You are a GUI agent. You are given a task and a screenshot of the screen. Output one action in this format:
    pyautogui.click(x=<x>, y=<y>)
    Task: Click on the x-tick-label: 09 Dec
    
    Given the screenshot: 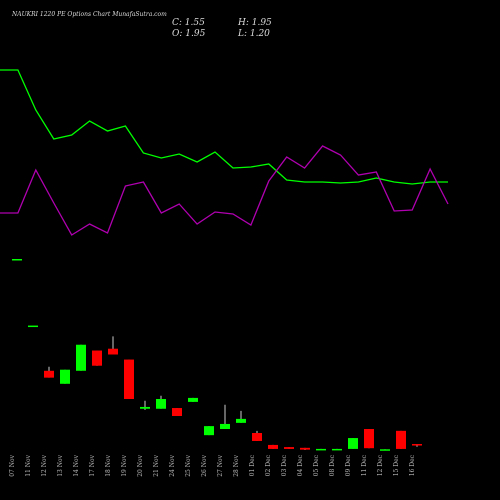 What is the action you would take?
    pyautogui.click(x=348, y=465)
    